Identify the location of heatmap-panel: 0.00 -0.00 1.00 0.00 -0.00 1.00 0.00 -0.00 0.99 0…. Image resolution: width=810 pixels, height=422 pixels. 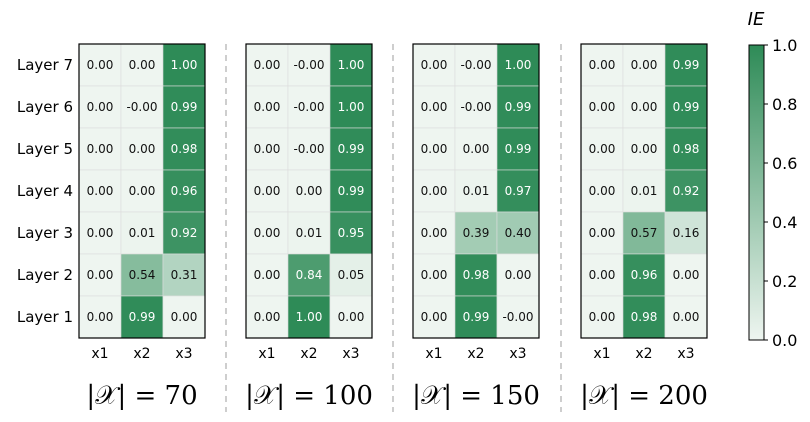
(309, 227).